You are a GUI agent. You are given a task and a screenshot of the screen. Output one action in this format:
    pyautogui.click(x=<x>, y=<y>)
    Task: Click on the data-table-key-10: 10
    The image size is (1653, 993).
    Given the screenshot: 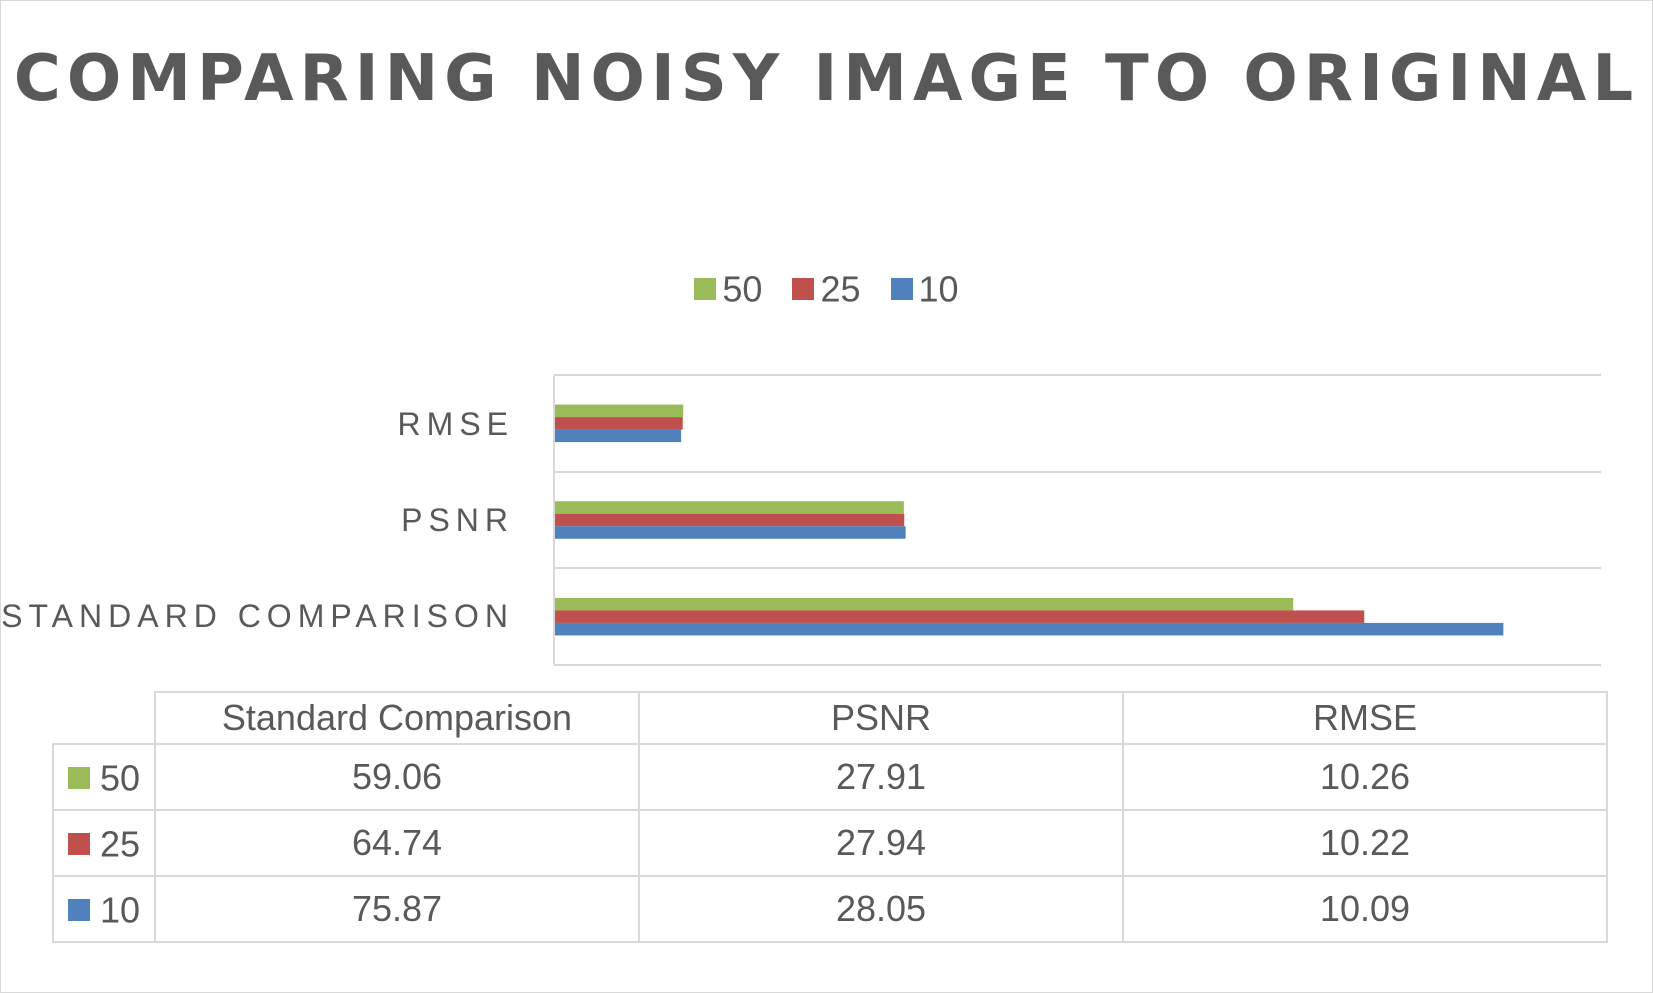 What is the action you would take?
    pyautogui.click(x=104, y=909)
    